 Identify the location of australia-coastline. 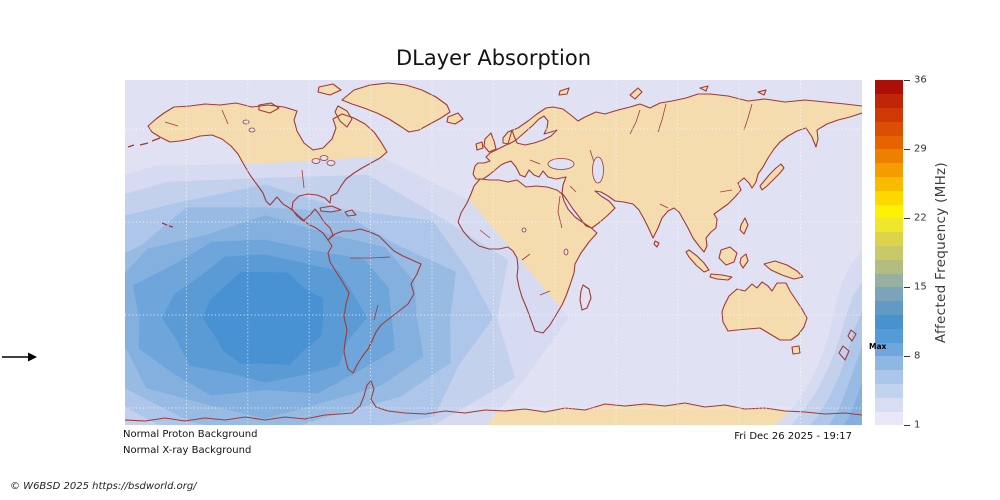
(764, 311).